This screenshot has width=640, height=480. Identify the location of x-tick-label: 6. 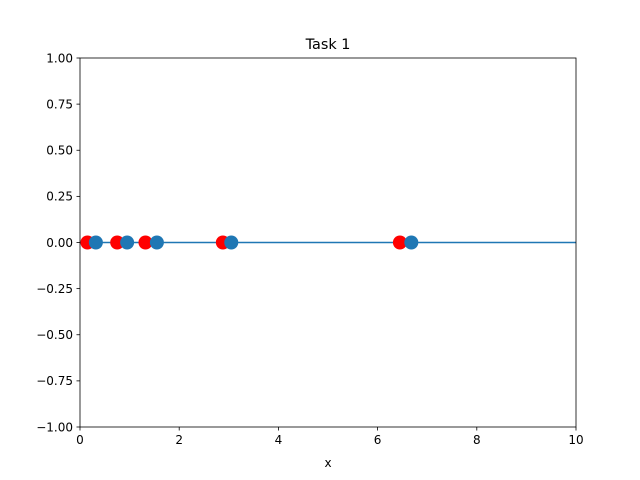
(378, 440).